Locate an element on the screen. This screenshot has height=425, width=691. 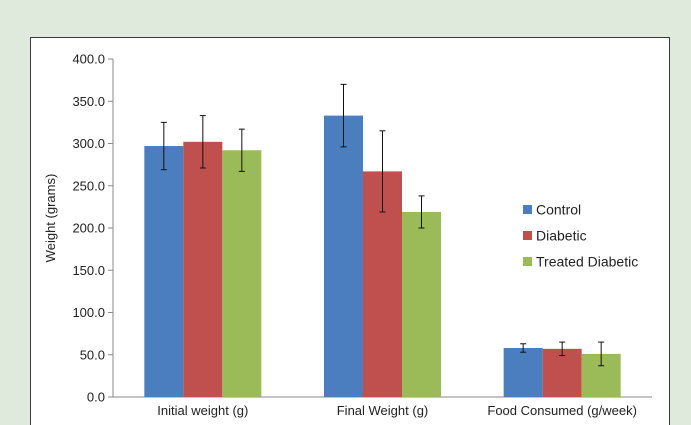
y-tick-label: 300.0 is located at coordinates (88, 143).